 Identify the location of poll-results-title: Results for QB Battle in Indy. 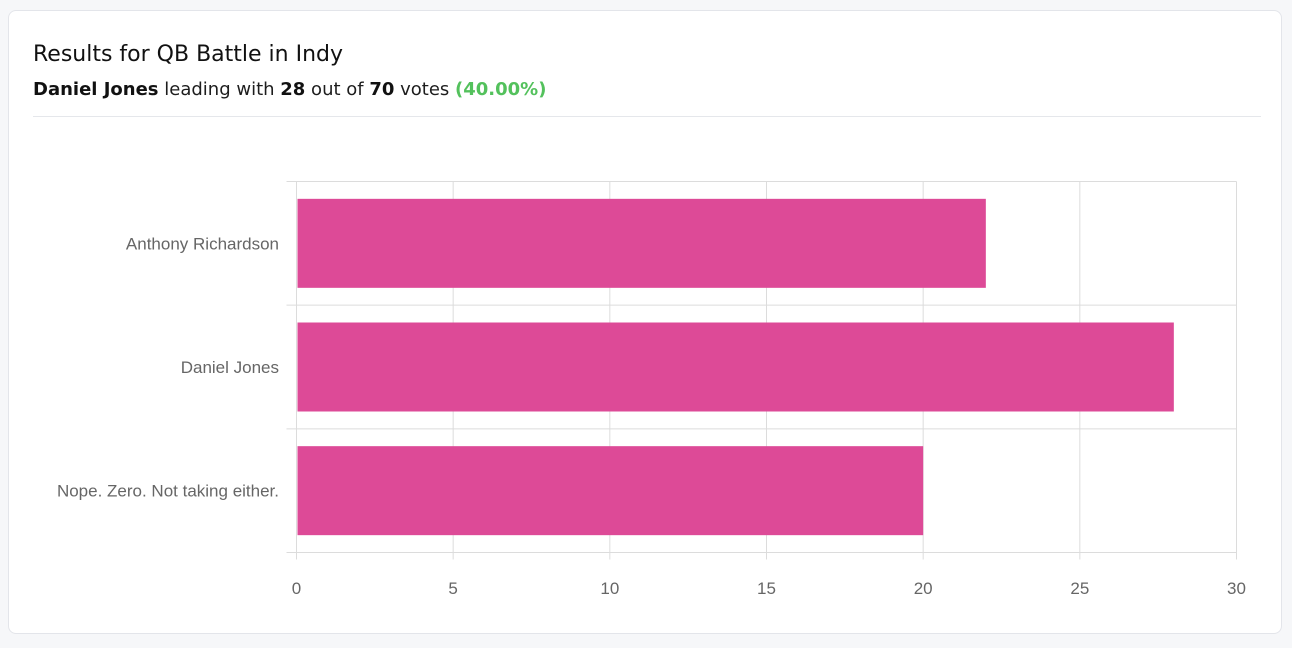
(188, 54).